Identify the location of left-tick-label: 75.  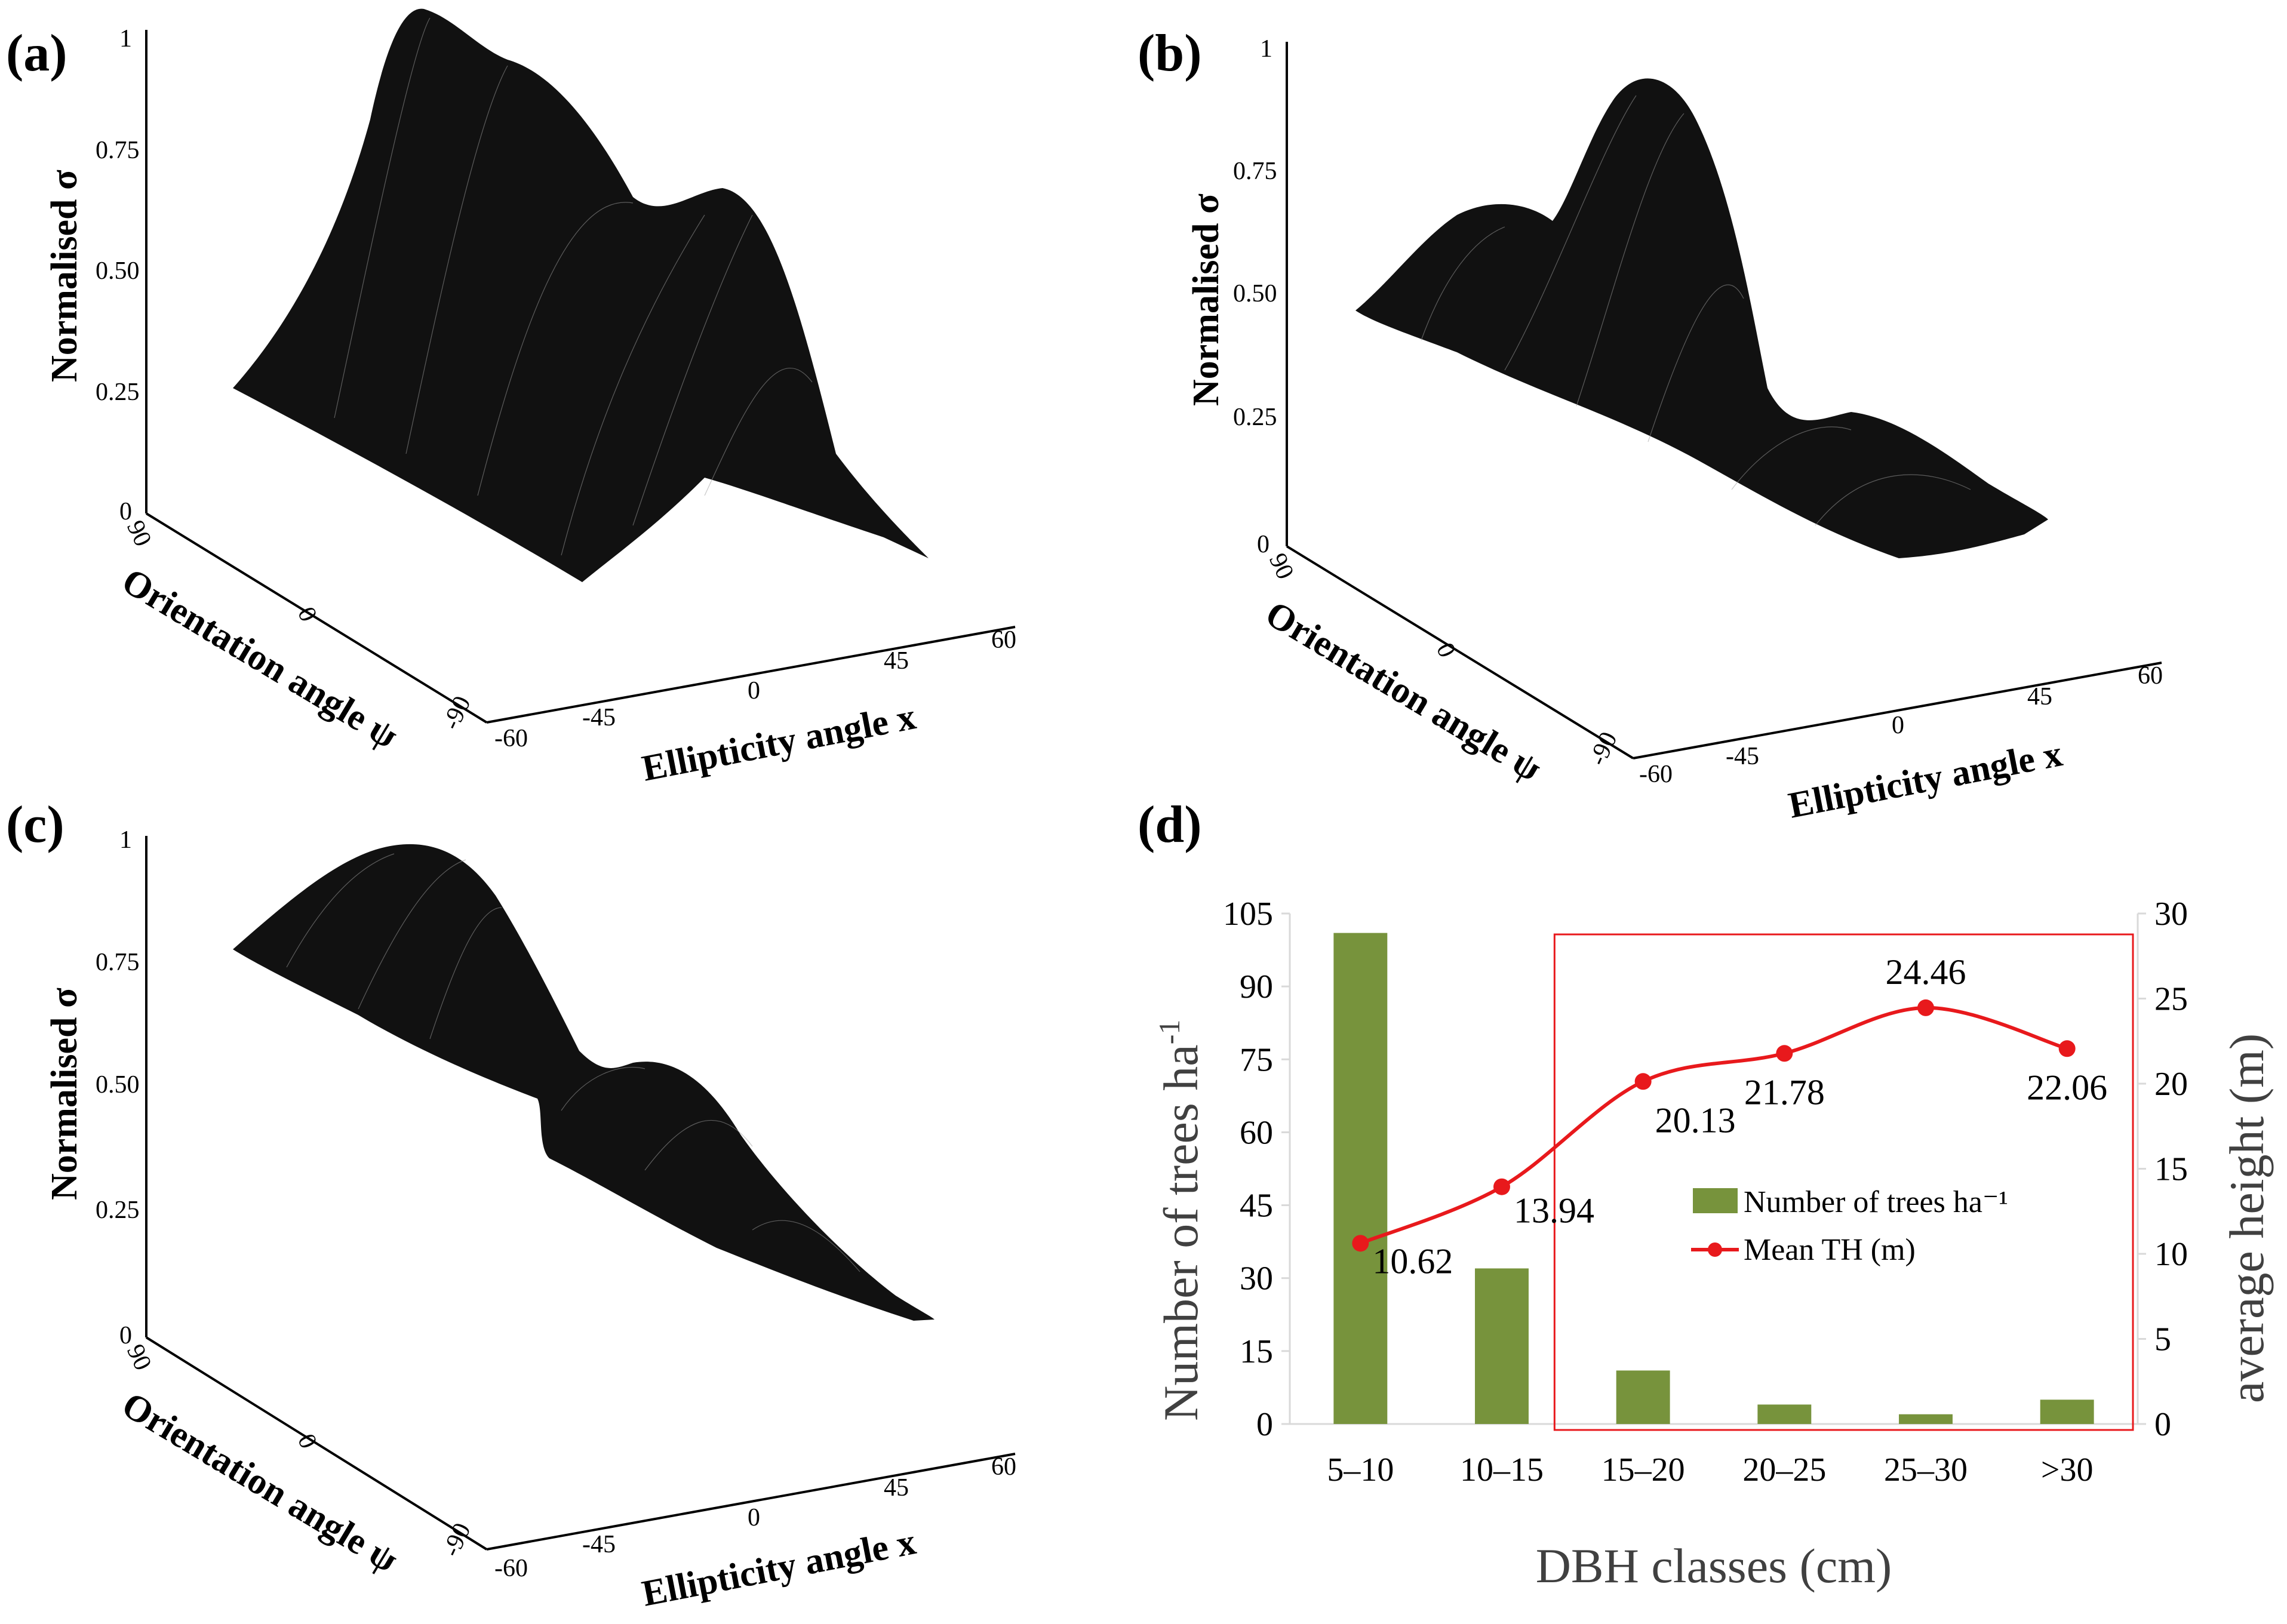
(1256, 1059).